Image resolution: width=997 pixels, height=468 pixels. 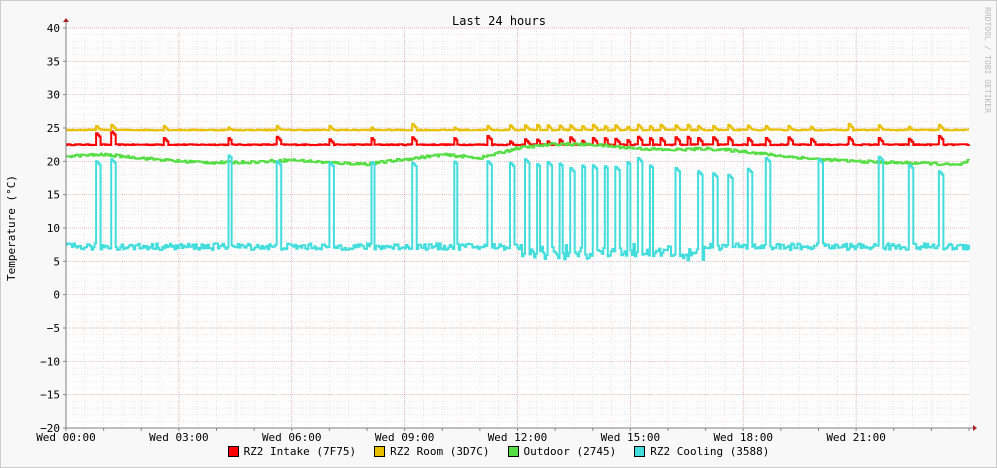 What do you see at coordinates (856, 437) in the screenshot?
I see `x-tick-label: Wed 21:00` at bounding box center [856, 437].